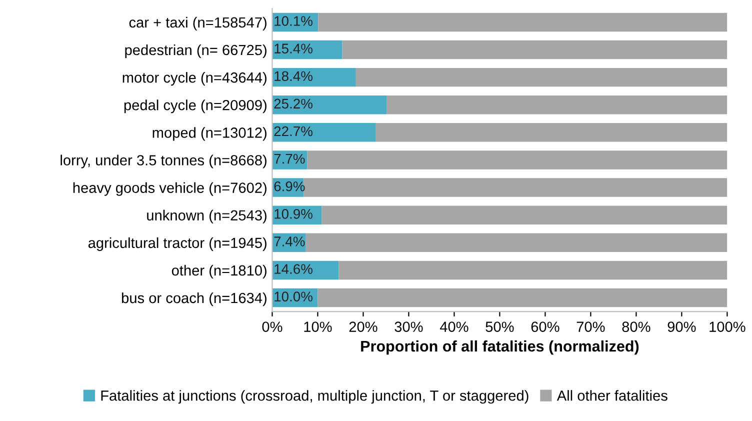 The image size is (752, 421). Describe the element at coordinates (500, 327) in the screenshot. I see `x-tick-label: 50%` at that location.